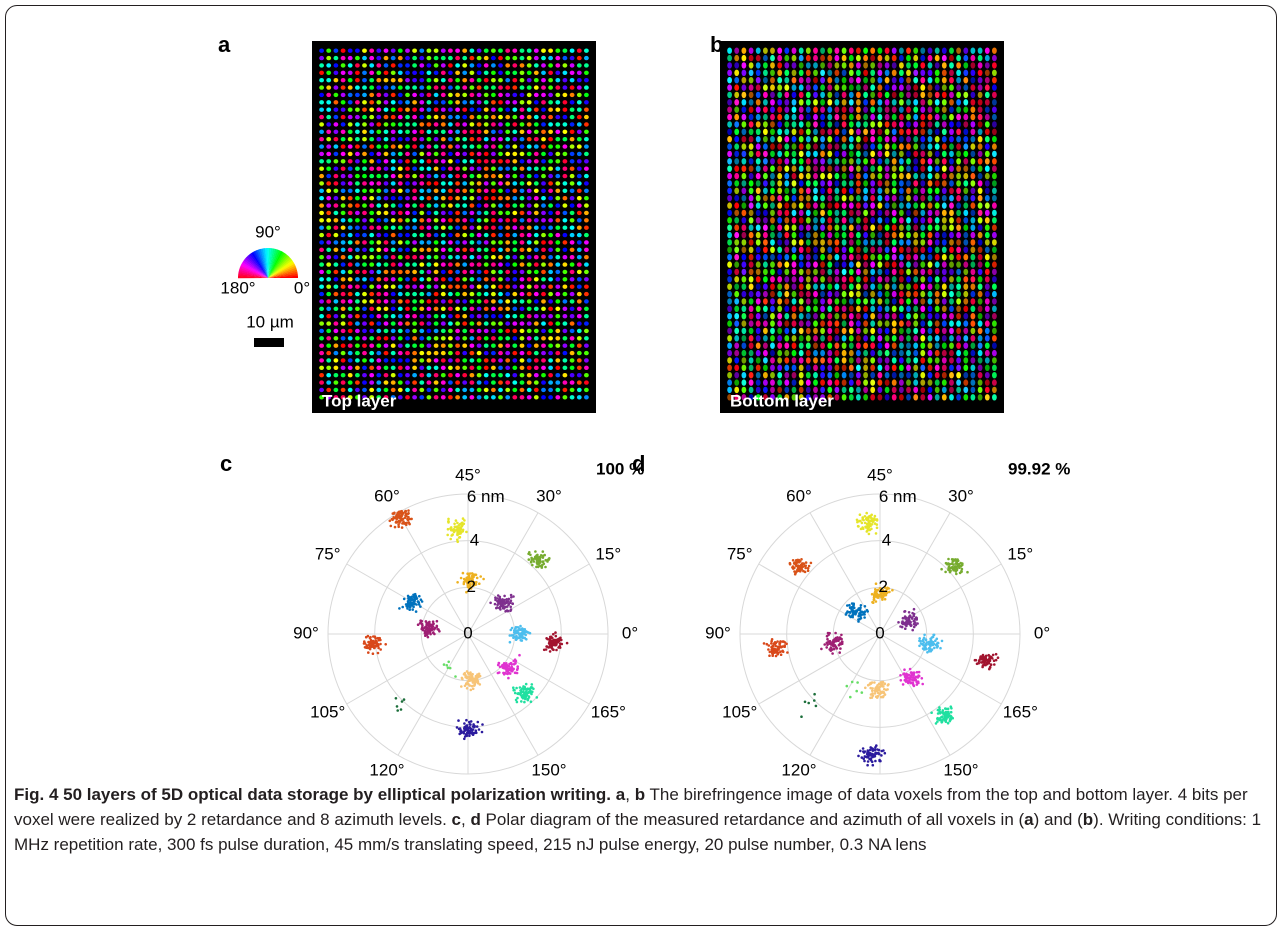 This screenshot has height=933, width=1284. What do you see at coordinates (1020, 711) in the screenshot?
I see `angle-label: 165°` at bounding box center [1020, 711].